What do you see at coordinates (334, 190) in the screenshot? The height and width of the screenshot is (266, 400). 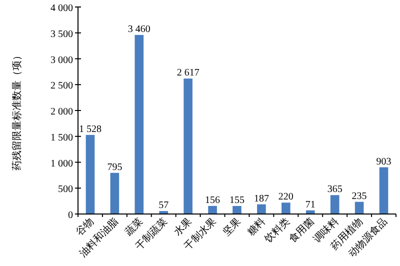 I see `data-label: 365` at bounding box center [334, 190].